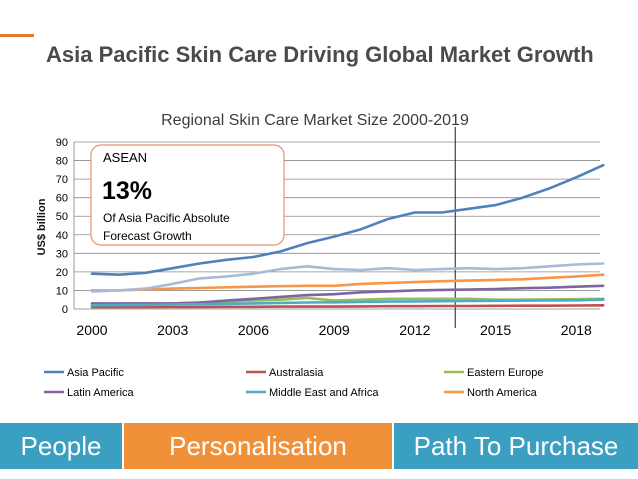 Image resolution: width=638 pixels, height=479 pixels. Describe the element at coordinates (324, 393) in the screenshot. I see `legend-label: Middle East and Africa` at that location.